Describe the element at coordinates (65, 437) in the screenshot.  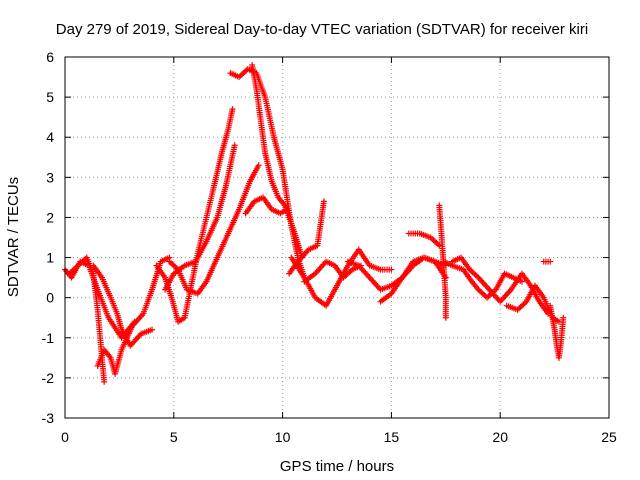
I see `x-tick-label: 0` at that location.